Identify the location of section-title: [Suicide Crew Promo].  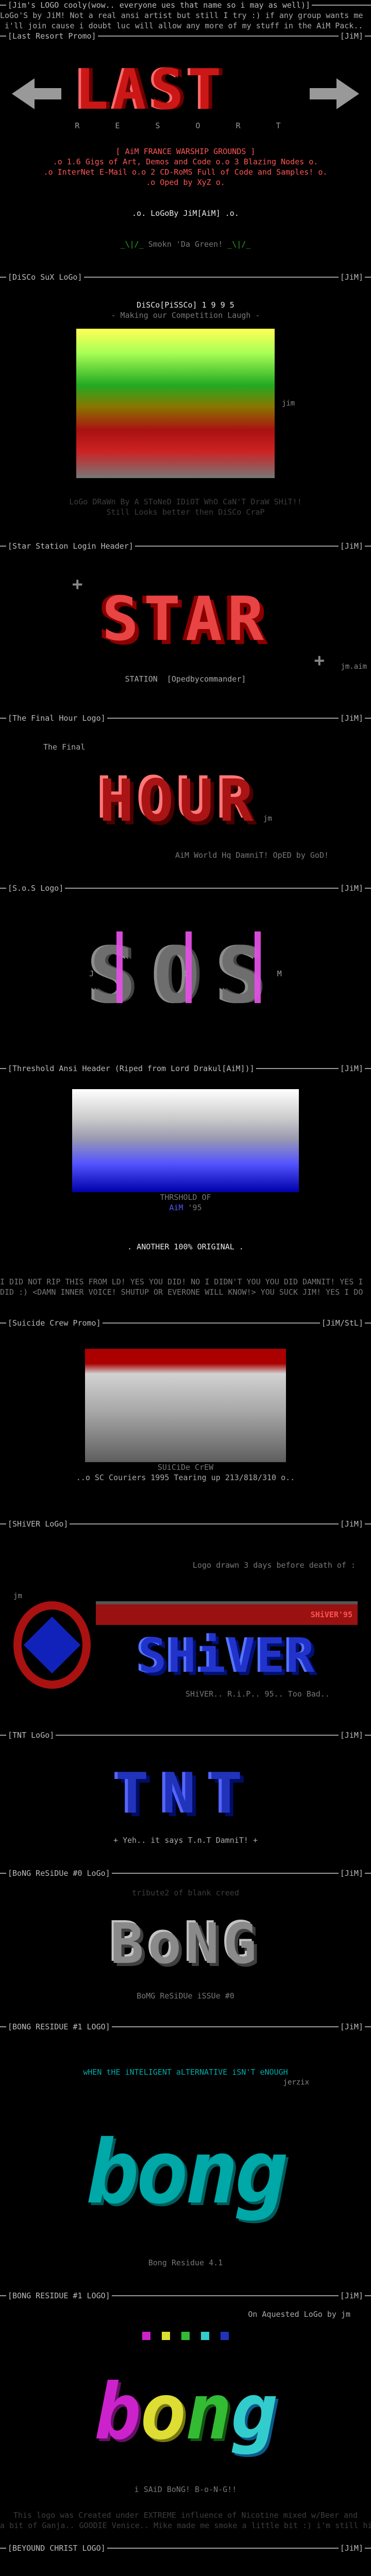
(54, 1323).